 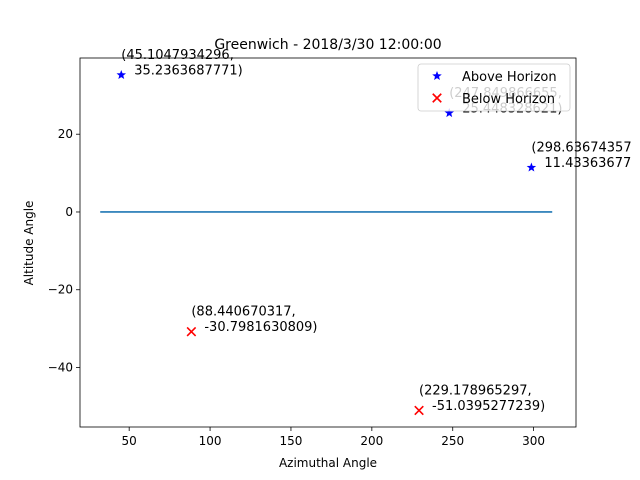 I want to click on x-tick-label: 200, so click(x=371, y=441).